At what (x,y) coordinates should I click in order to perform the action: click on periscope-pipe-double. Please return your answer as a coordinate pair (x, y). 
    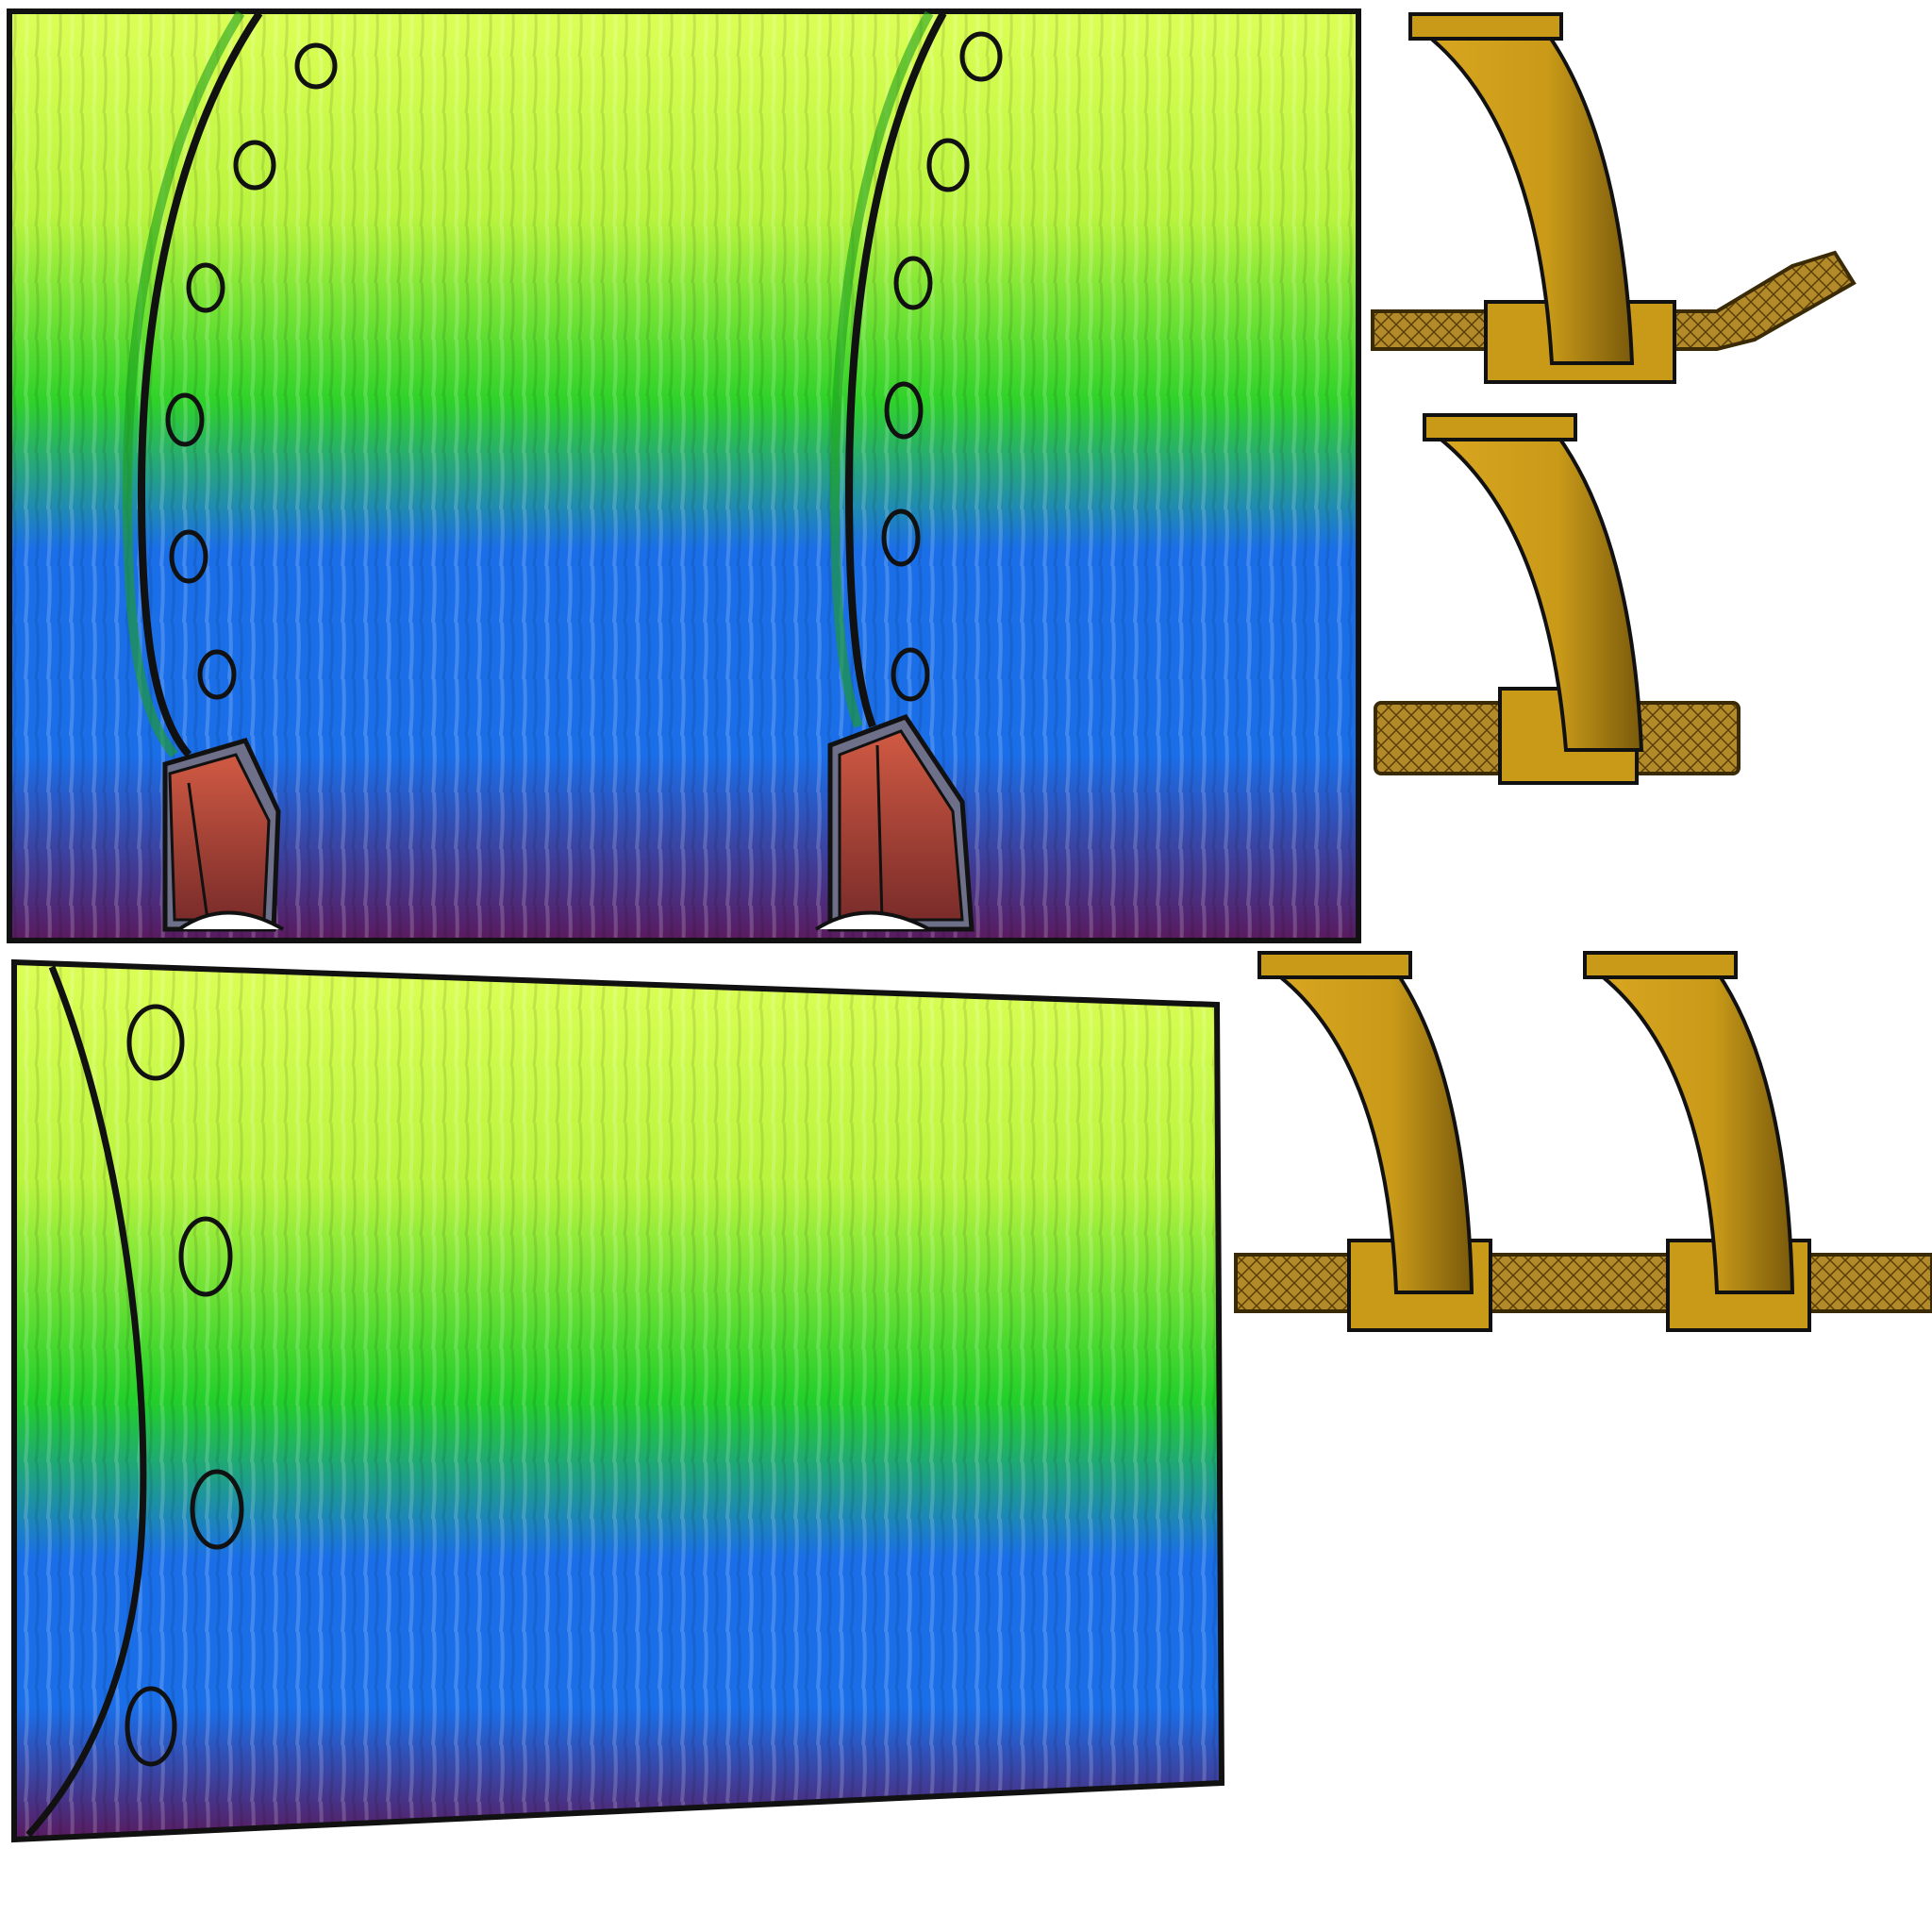
    Looking at the image, I should click on (1583, 1141).